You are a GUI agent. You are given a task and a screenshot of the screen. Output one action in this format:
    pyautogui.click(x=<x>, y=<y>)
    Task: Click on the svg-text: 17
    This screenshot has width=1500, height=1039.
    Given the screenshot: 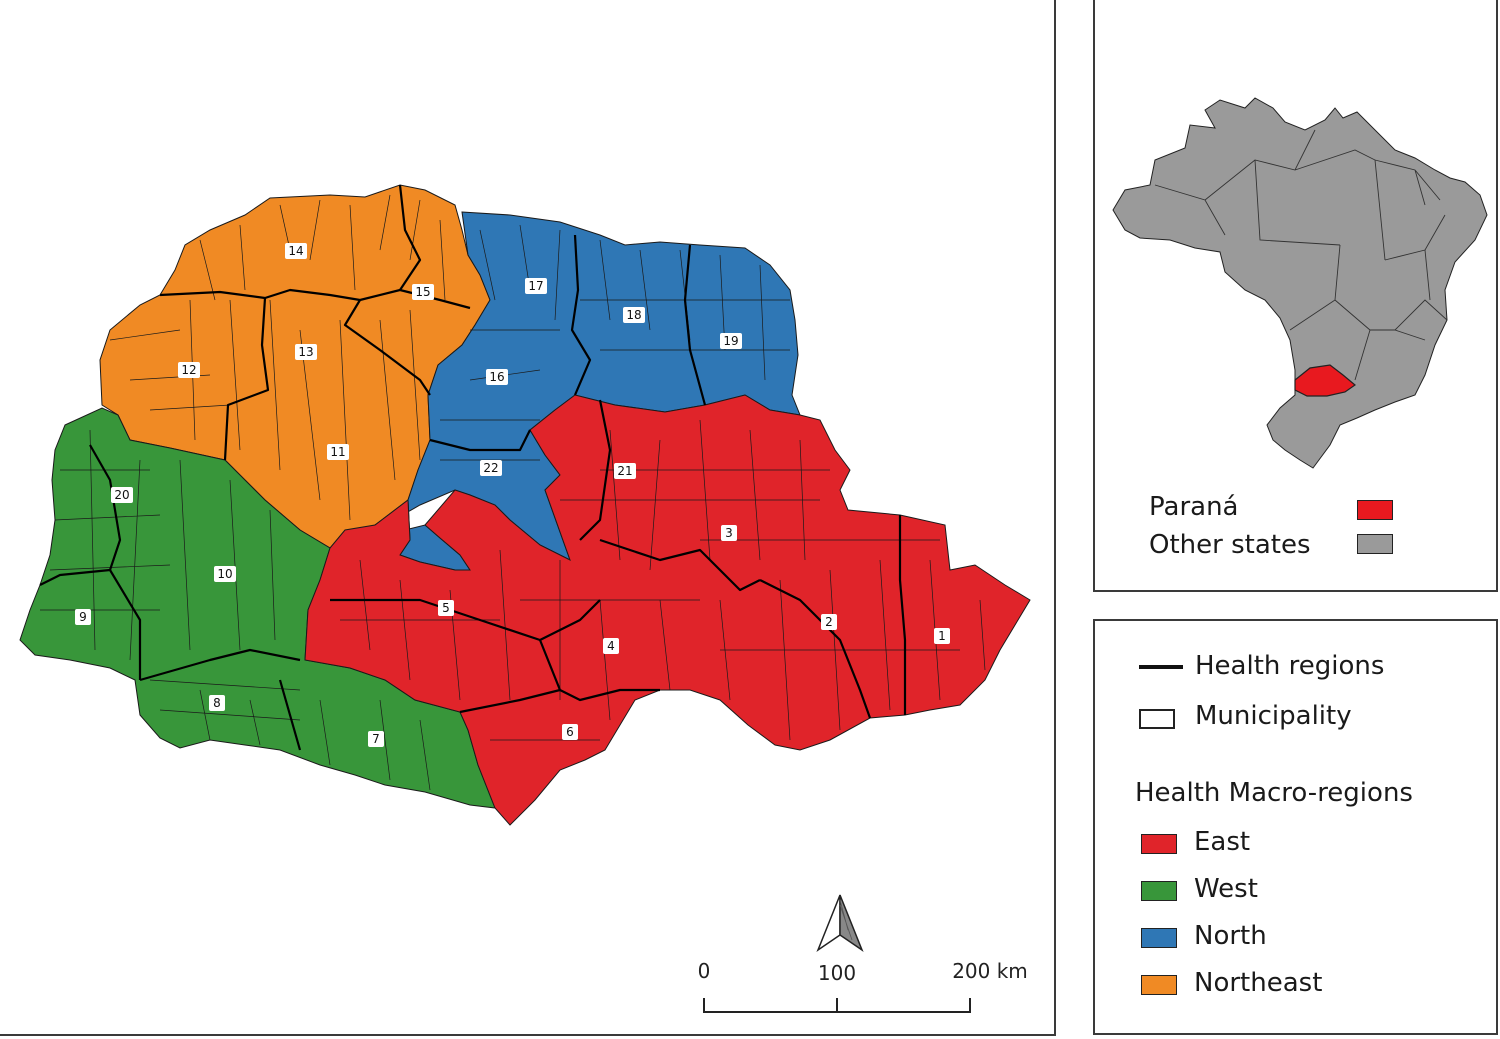 What is the action you would take?
    pyautogui.click(x=535, y=286)
    